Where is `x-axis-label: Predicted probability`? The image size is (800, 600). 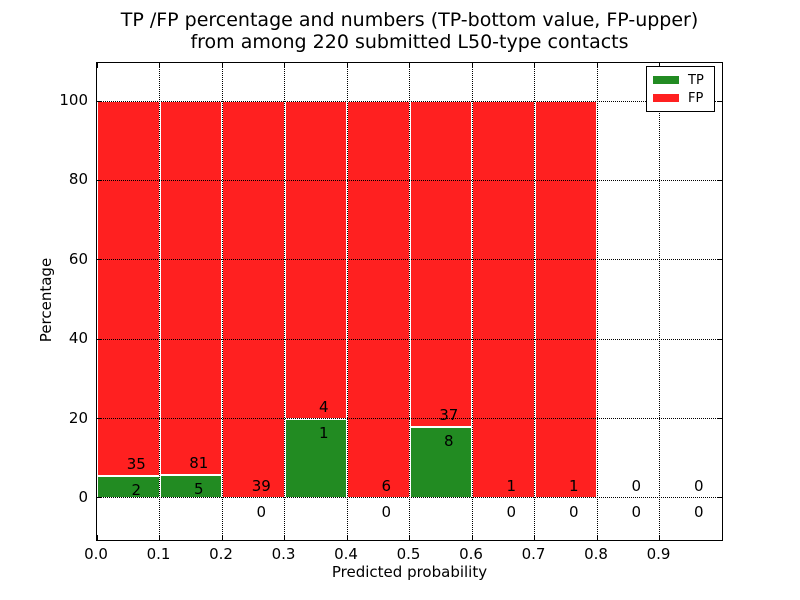 x-axis-label: Predicted probability is located at coordinates (409, 572).